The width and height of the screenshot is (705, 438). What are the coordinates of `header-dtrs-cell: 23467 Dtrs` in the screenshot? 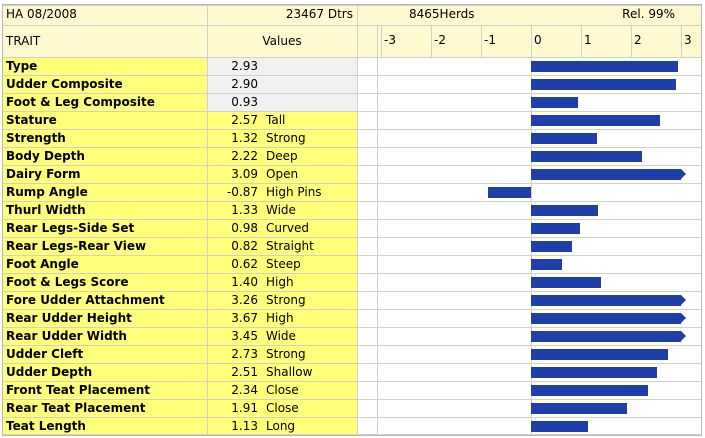 It's located at (282, 15).